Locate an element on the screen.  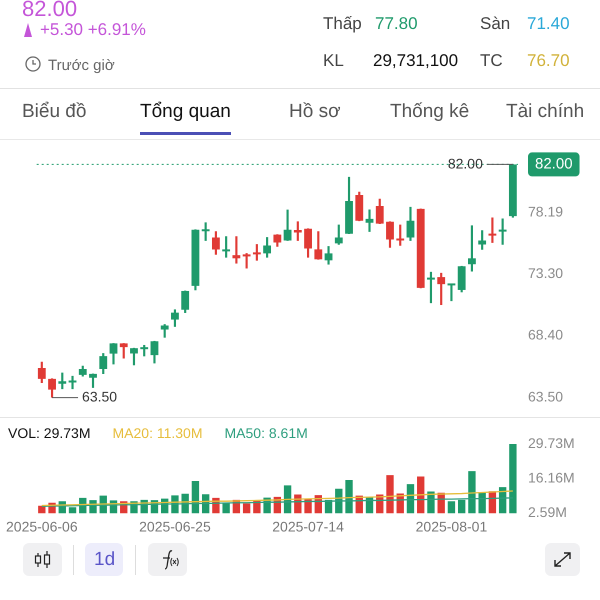
x-tick-label: 2025-07-14 is located at coordinates (308, 526).